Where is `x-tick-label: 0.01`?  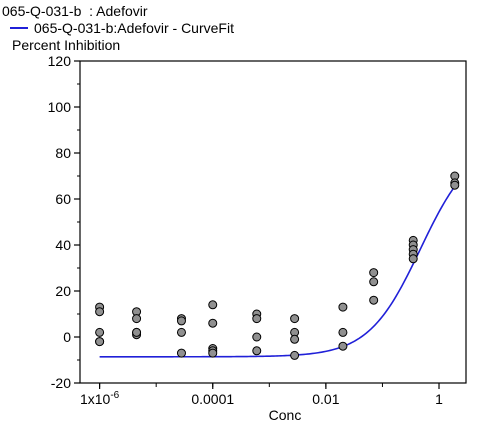
x-tick-label: 0.01 is located at coordinates (325, 399).